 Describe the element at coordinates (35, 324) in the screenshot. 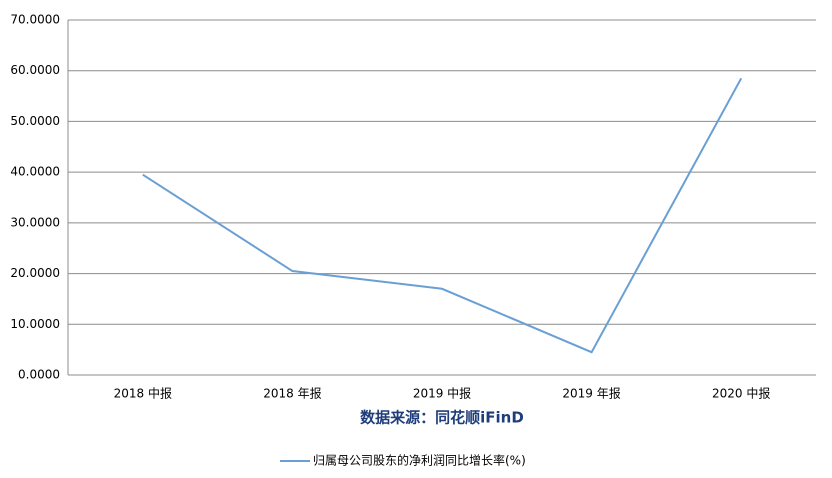

I see `y-tick-label: 10.0000` at that location.